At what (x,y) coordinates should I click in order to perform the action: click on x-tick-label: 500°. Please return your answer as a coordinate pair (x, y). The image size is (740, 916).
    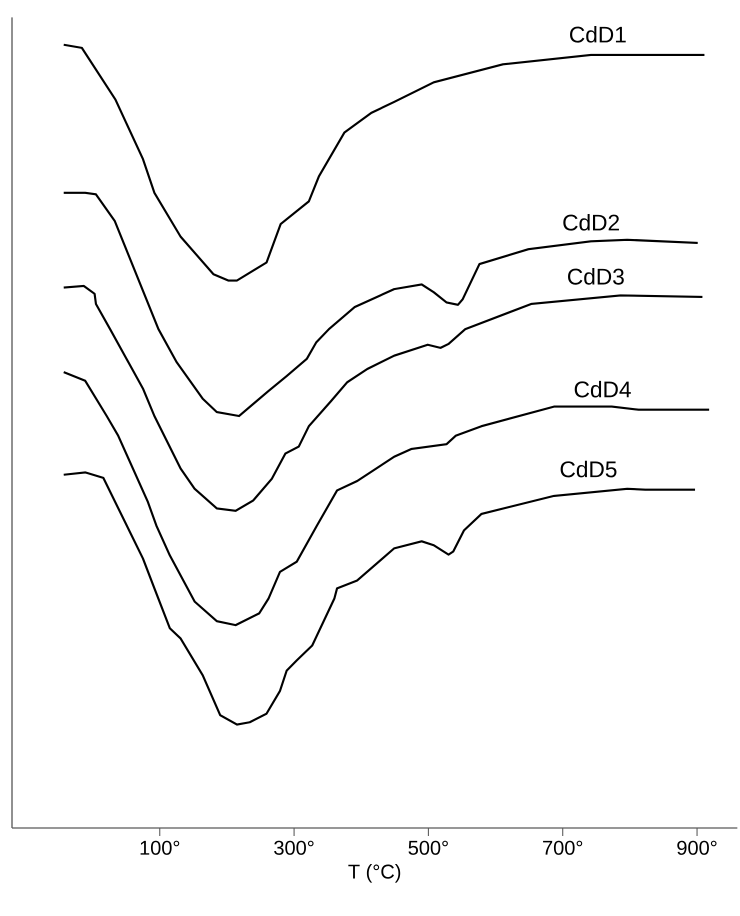
    Looking at the image, I should click on (428, 847).